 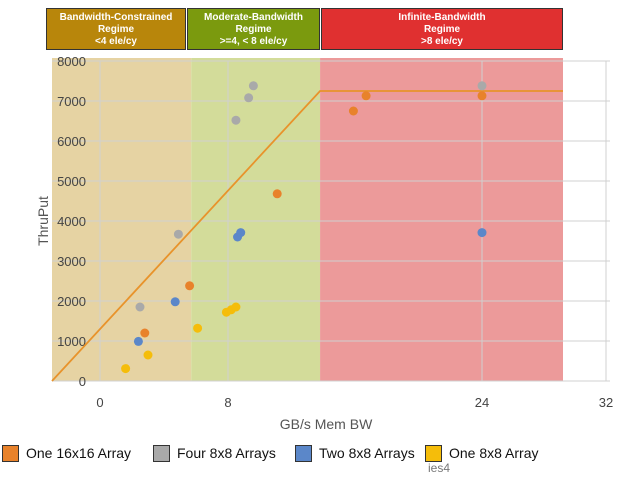 I want to click on x-axis-title: GB/s Mem BW, so click(x=326, y=424).